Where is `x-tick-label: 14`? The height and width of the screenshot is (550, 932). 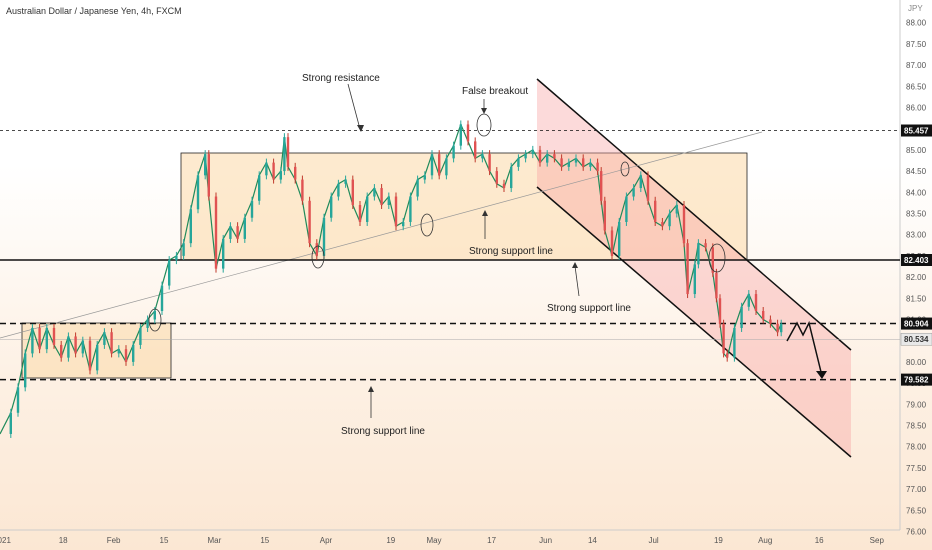
x-tick-label: 14 is located at coordinates (592, 540).